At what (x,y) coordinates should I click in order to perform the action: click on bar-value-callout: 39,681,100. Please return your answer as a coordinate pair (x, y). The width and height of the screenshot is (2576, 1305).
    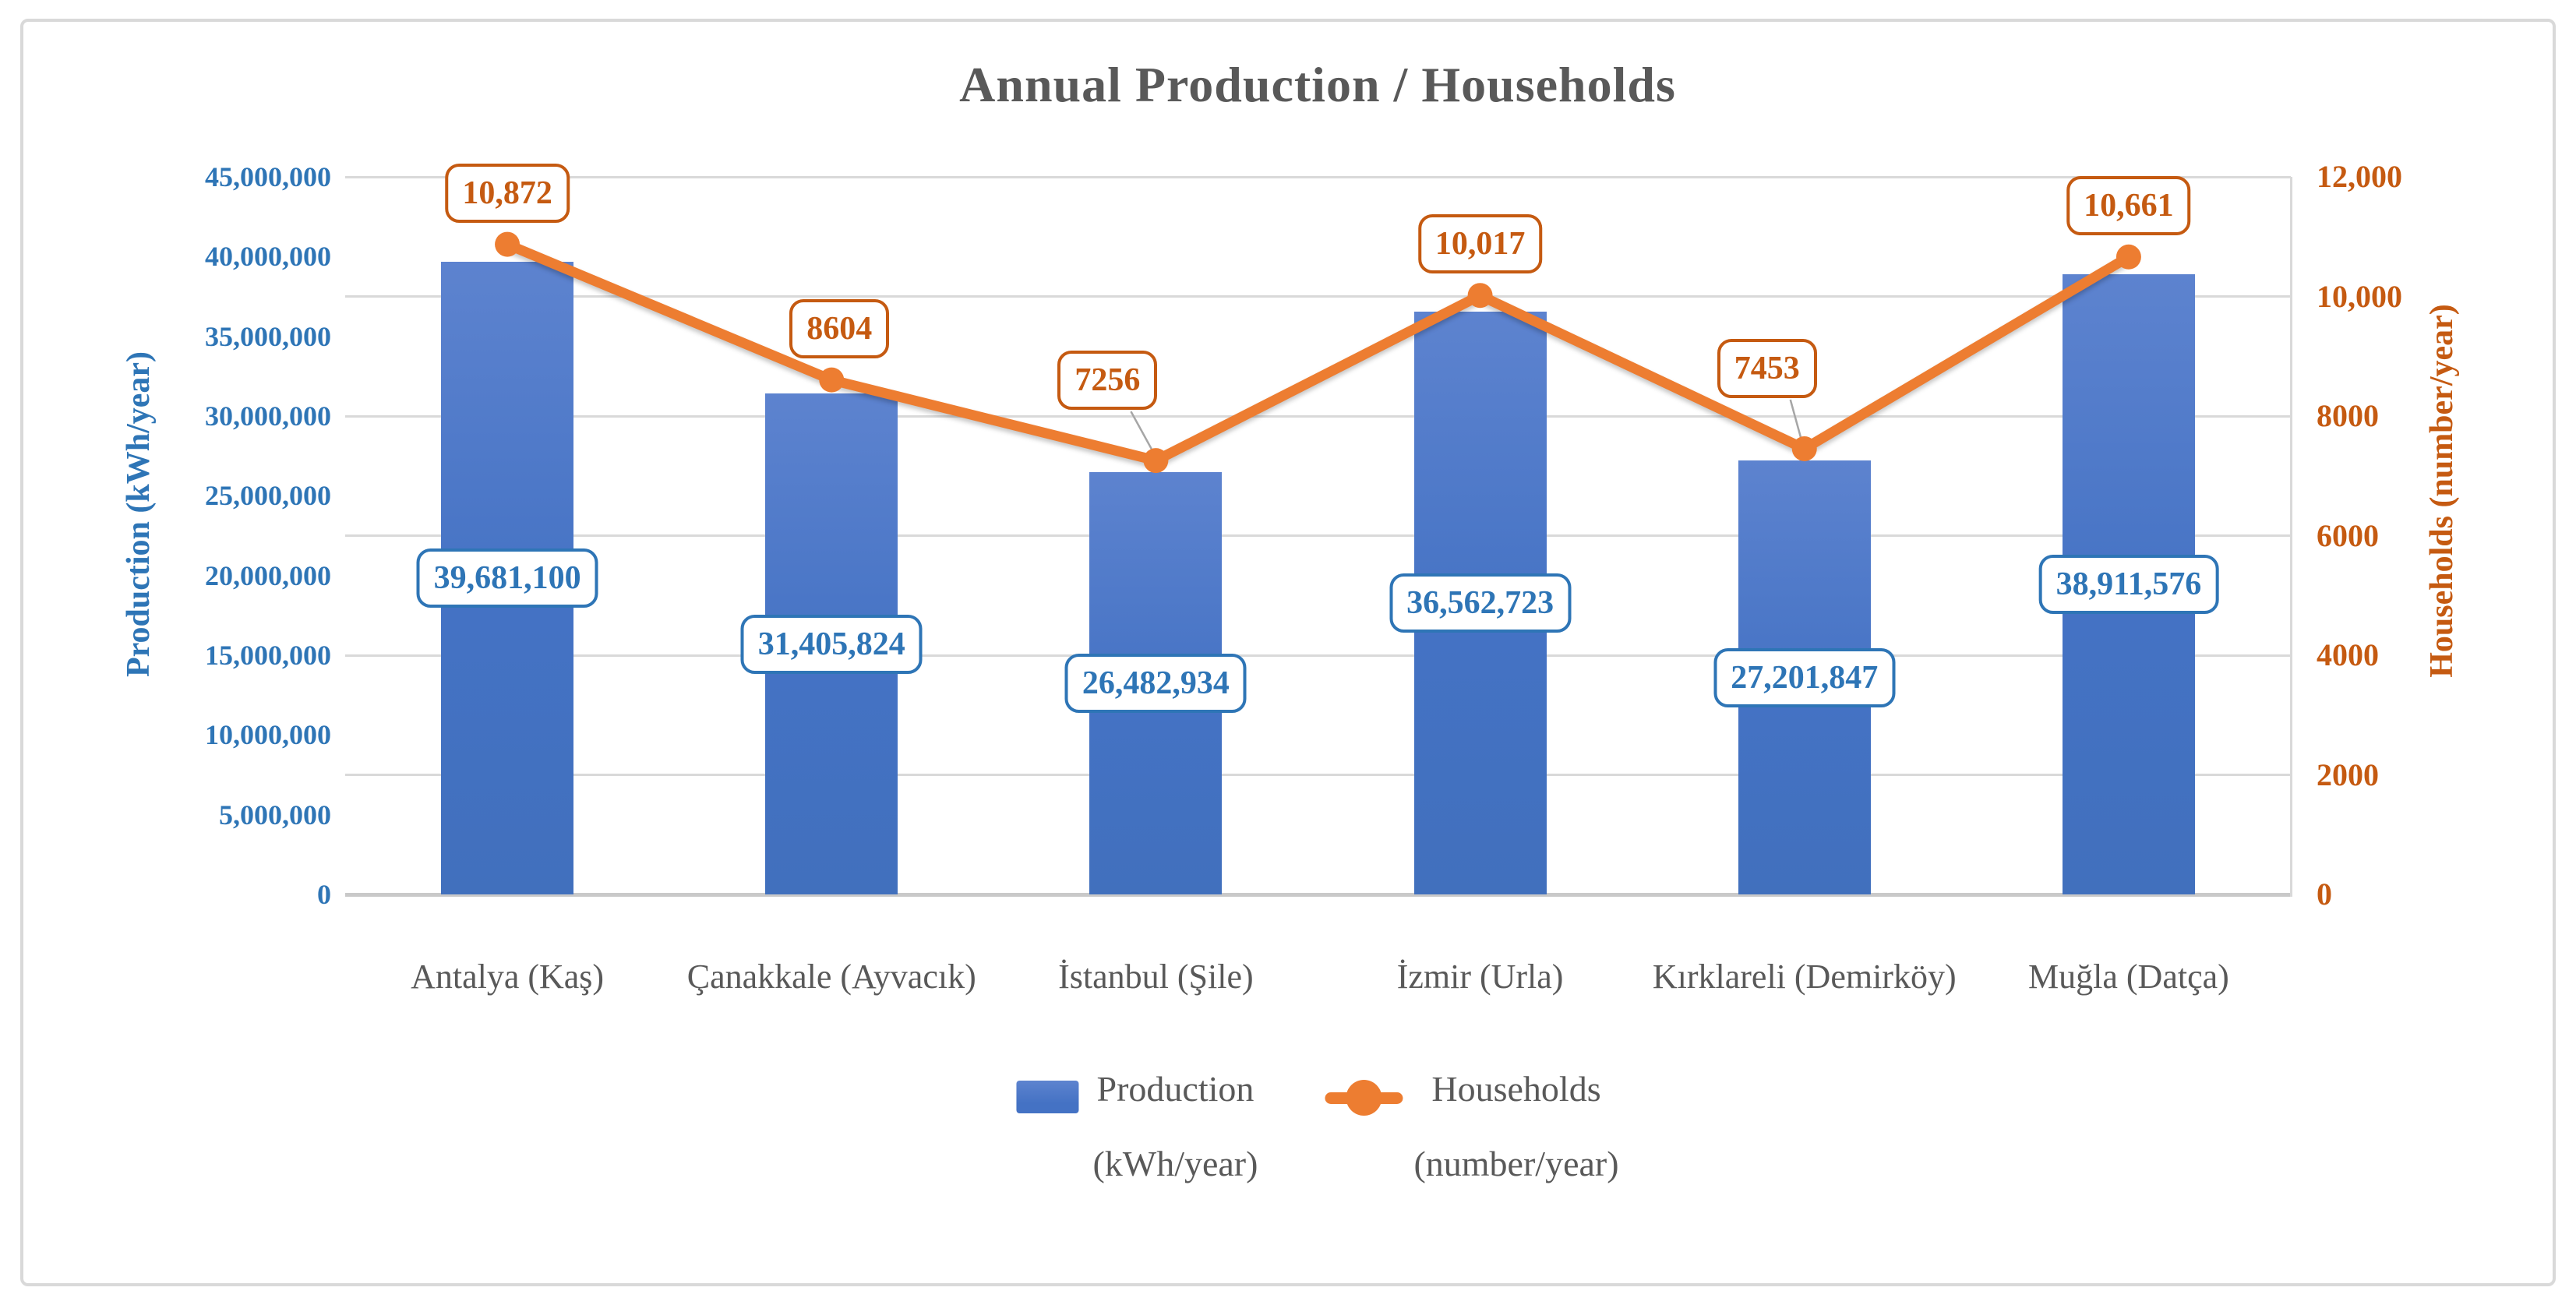
    Looking at the image, I should click on (507, 578).